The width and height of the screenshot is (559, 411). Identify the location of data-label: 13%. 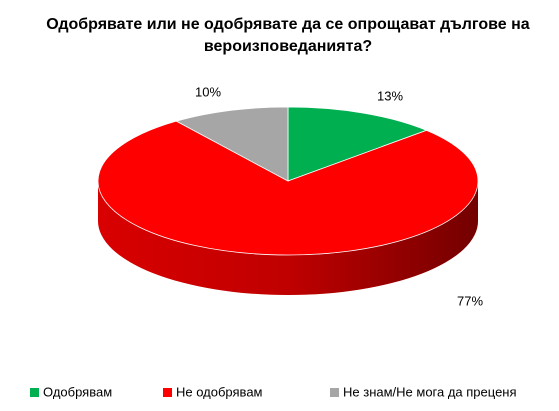
(390, 95).